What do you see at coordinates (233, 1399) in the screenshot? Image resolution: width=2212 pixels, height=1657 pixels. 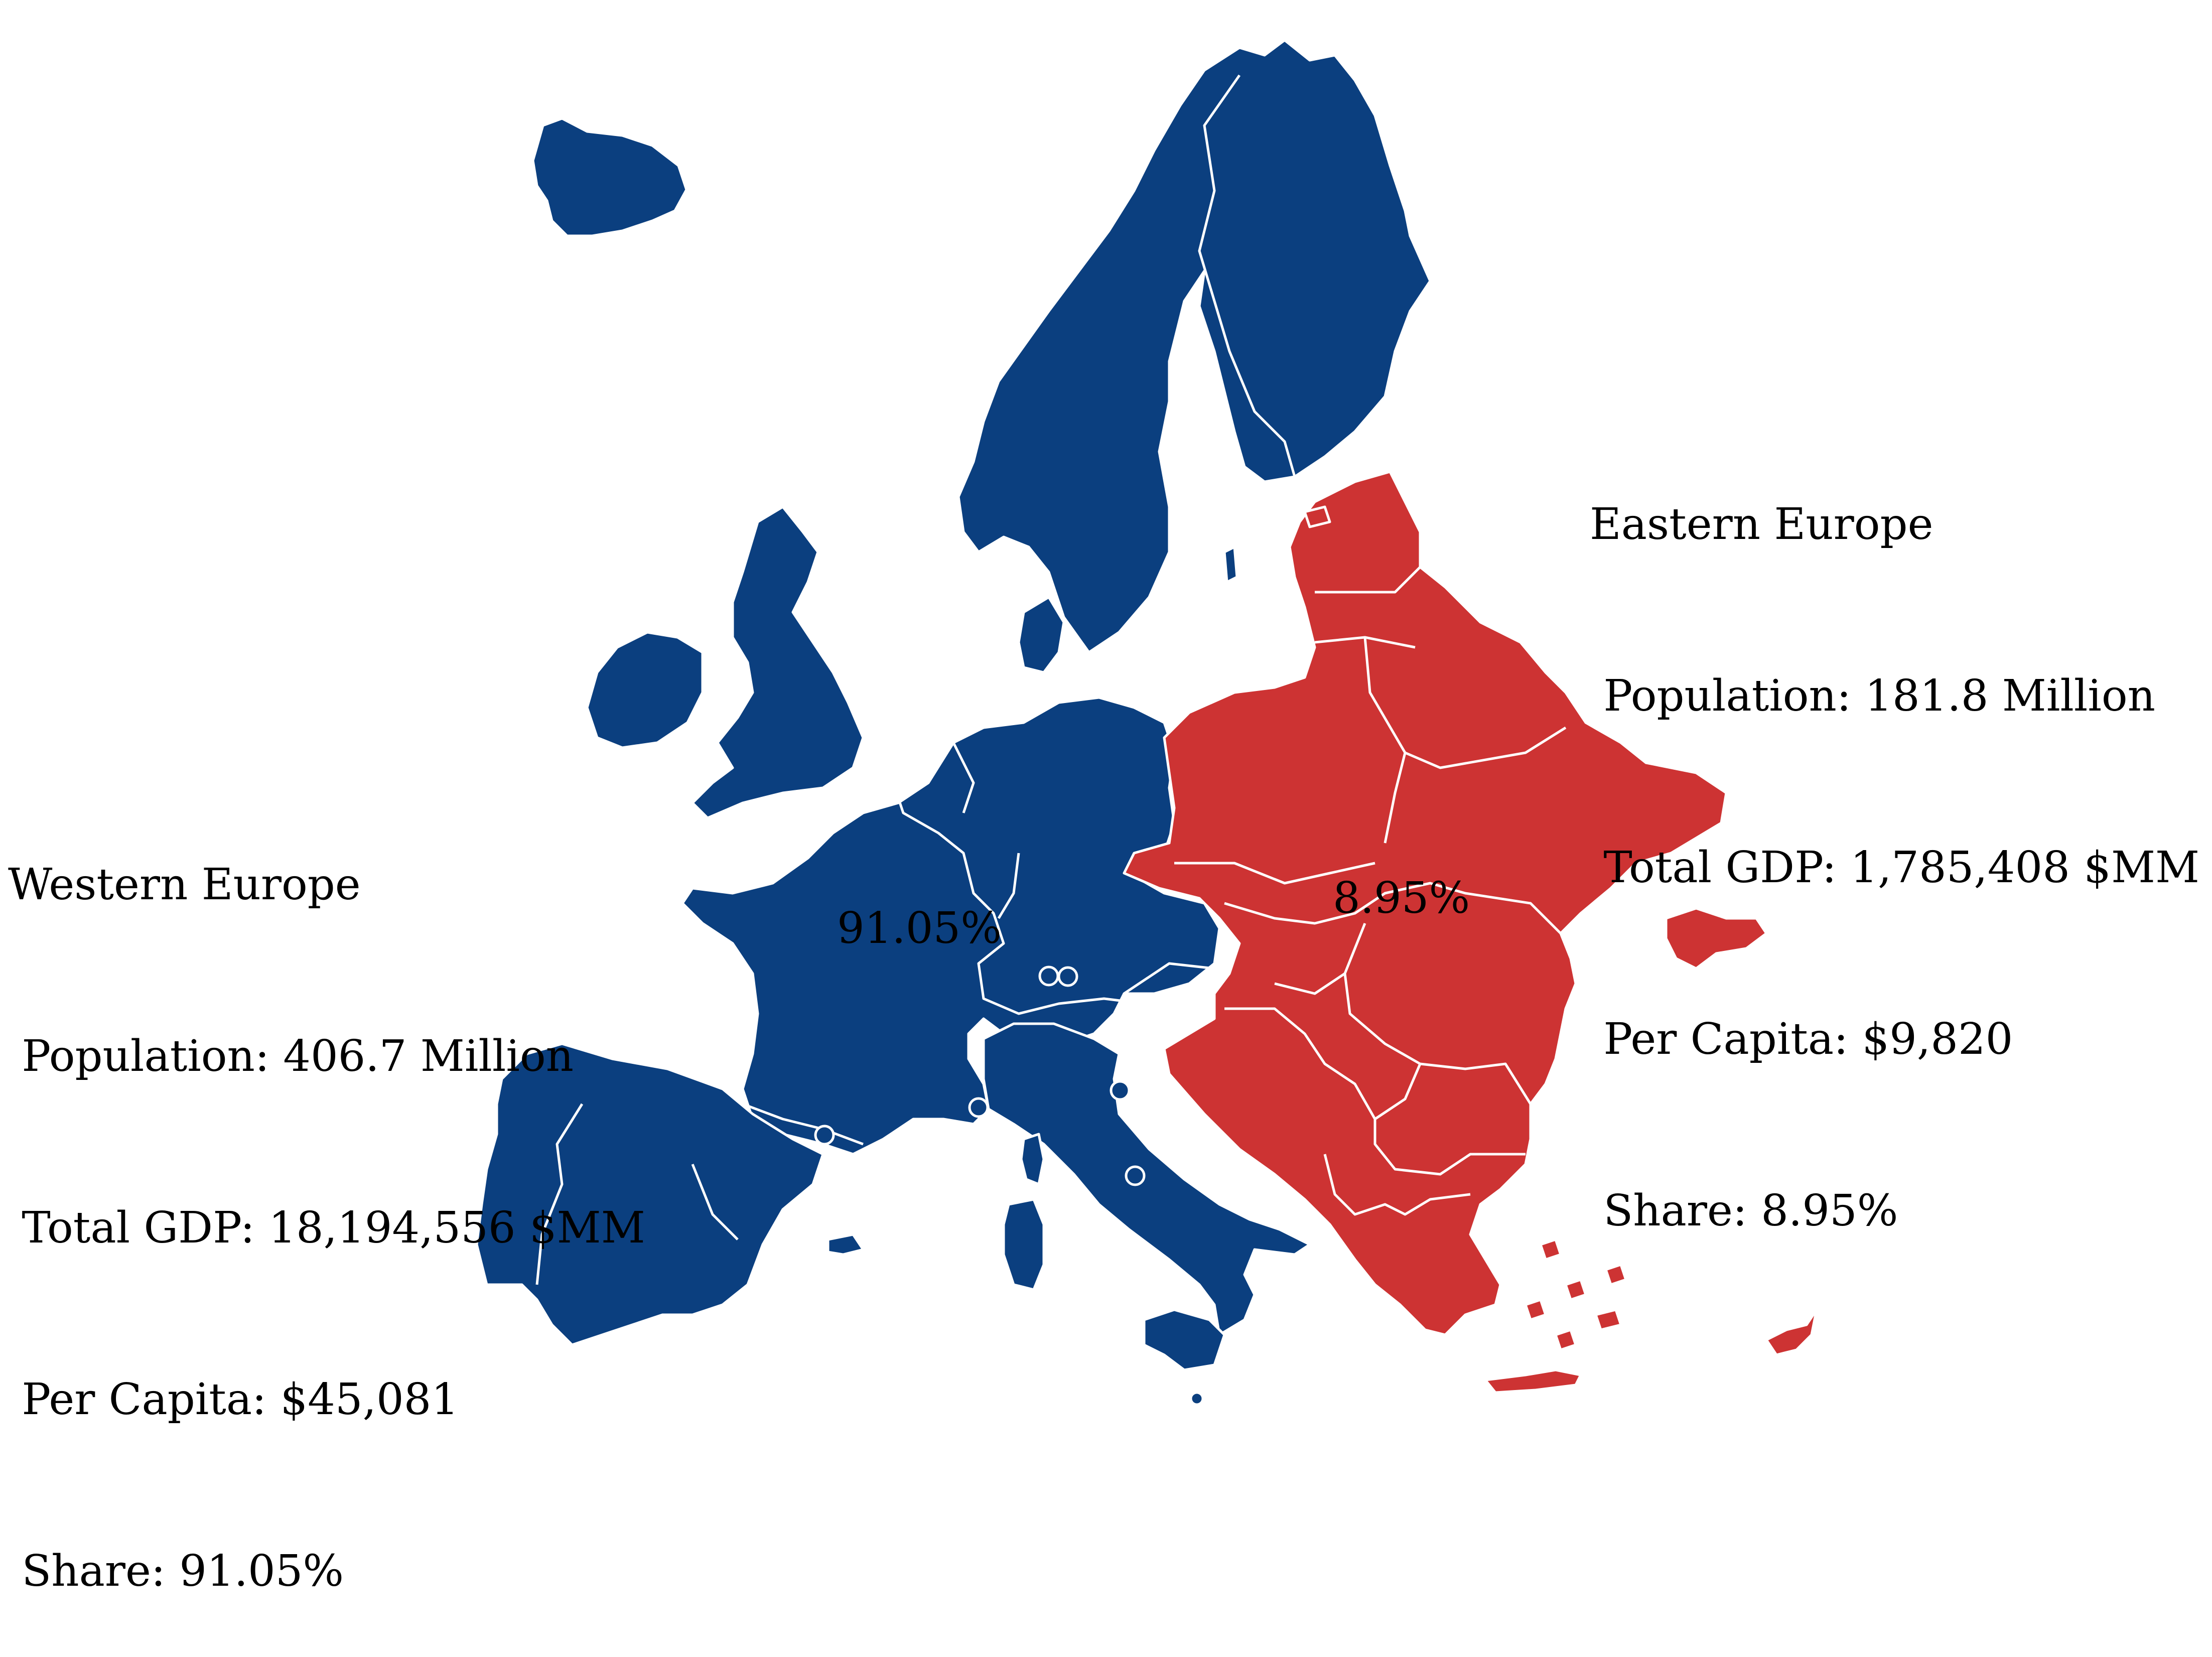 I see `western-europe-per-capita: Per Capita: $45,081` at bounding box center [233, 1399].